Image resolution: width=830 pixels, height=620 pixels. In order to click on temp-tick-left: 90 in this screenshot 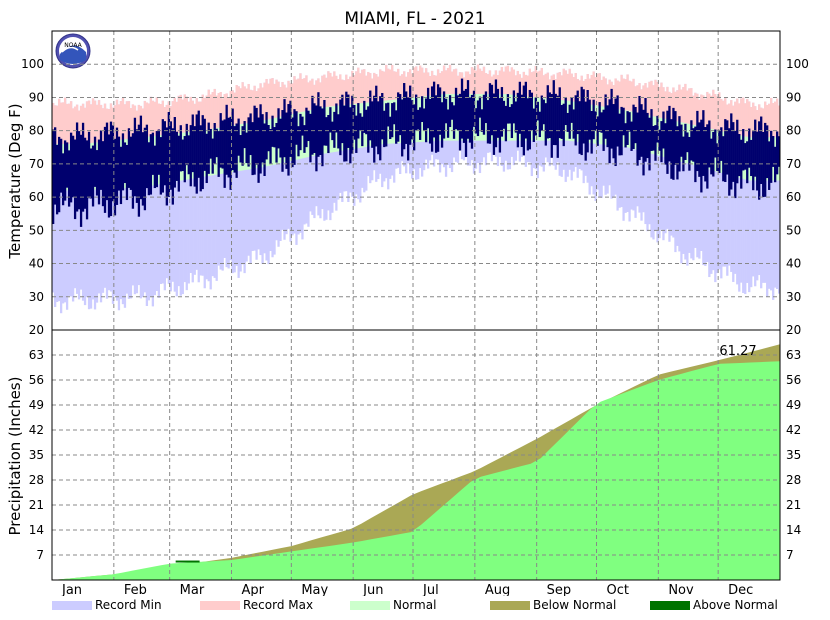, I will do `click(36, 97)`.